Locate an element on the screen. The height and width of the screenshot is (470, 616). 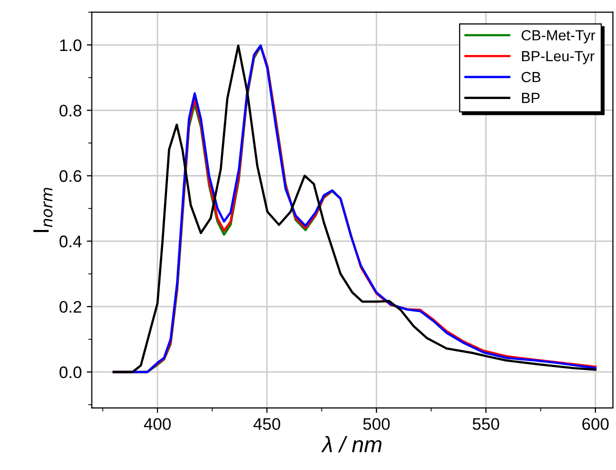
y-tick-label: 0.4 is located at coordinates (71, 242).